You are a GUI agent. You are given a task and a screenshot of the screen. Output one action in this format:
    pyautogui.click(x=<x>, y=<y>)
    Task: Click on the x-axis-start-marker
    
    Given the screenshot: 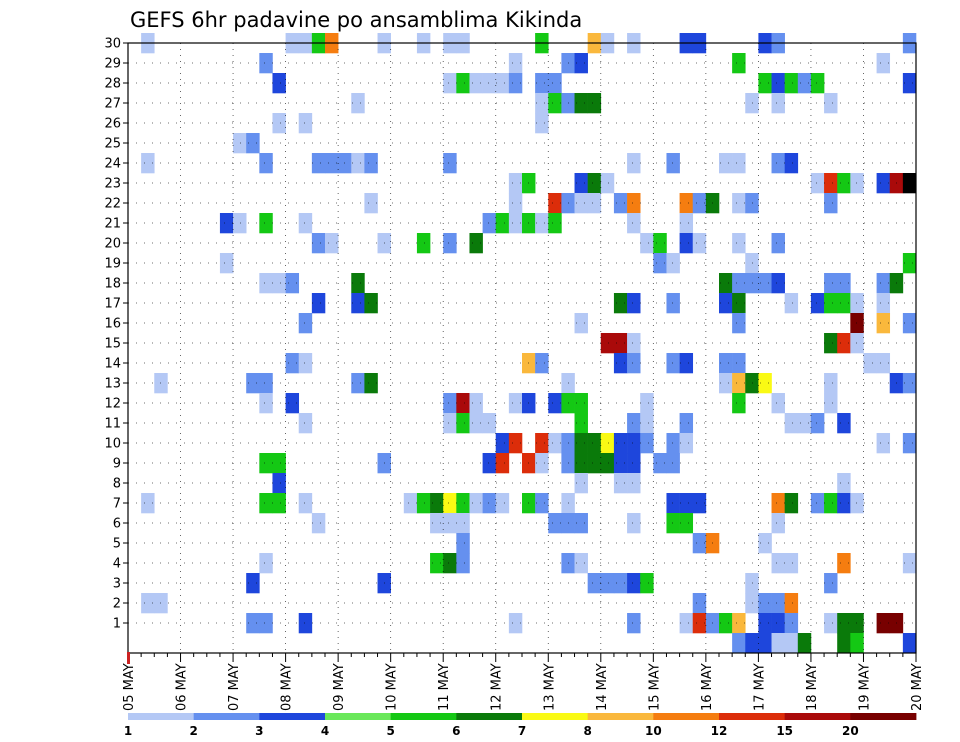 What is the action you would take?
    pyautogui.click(x=128, y=658)
    